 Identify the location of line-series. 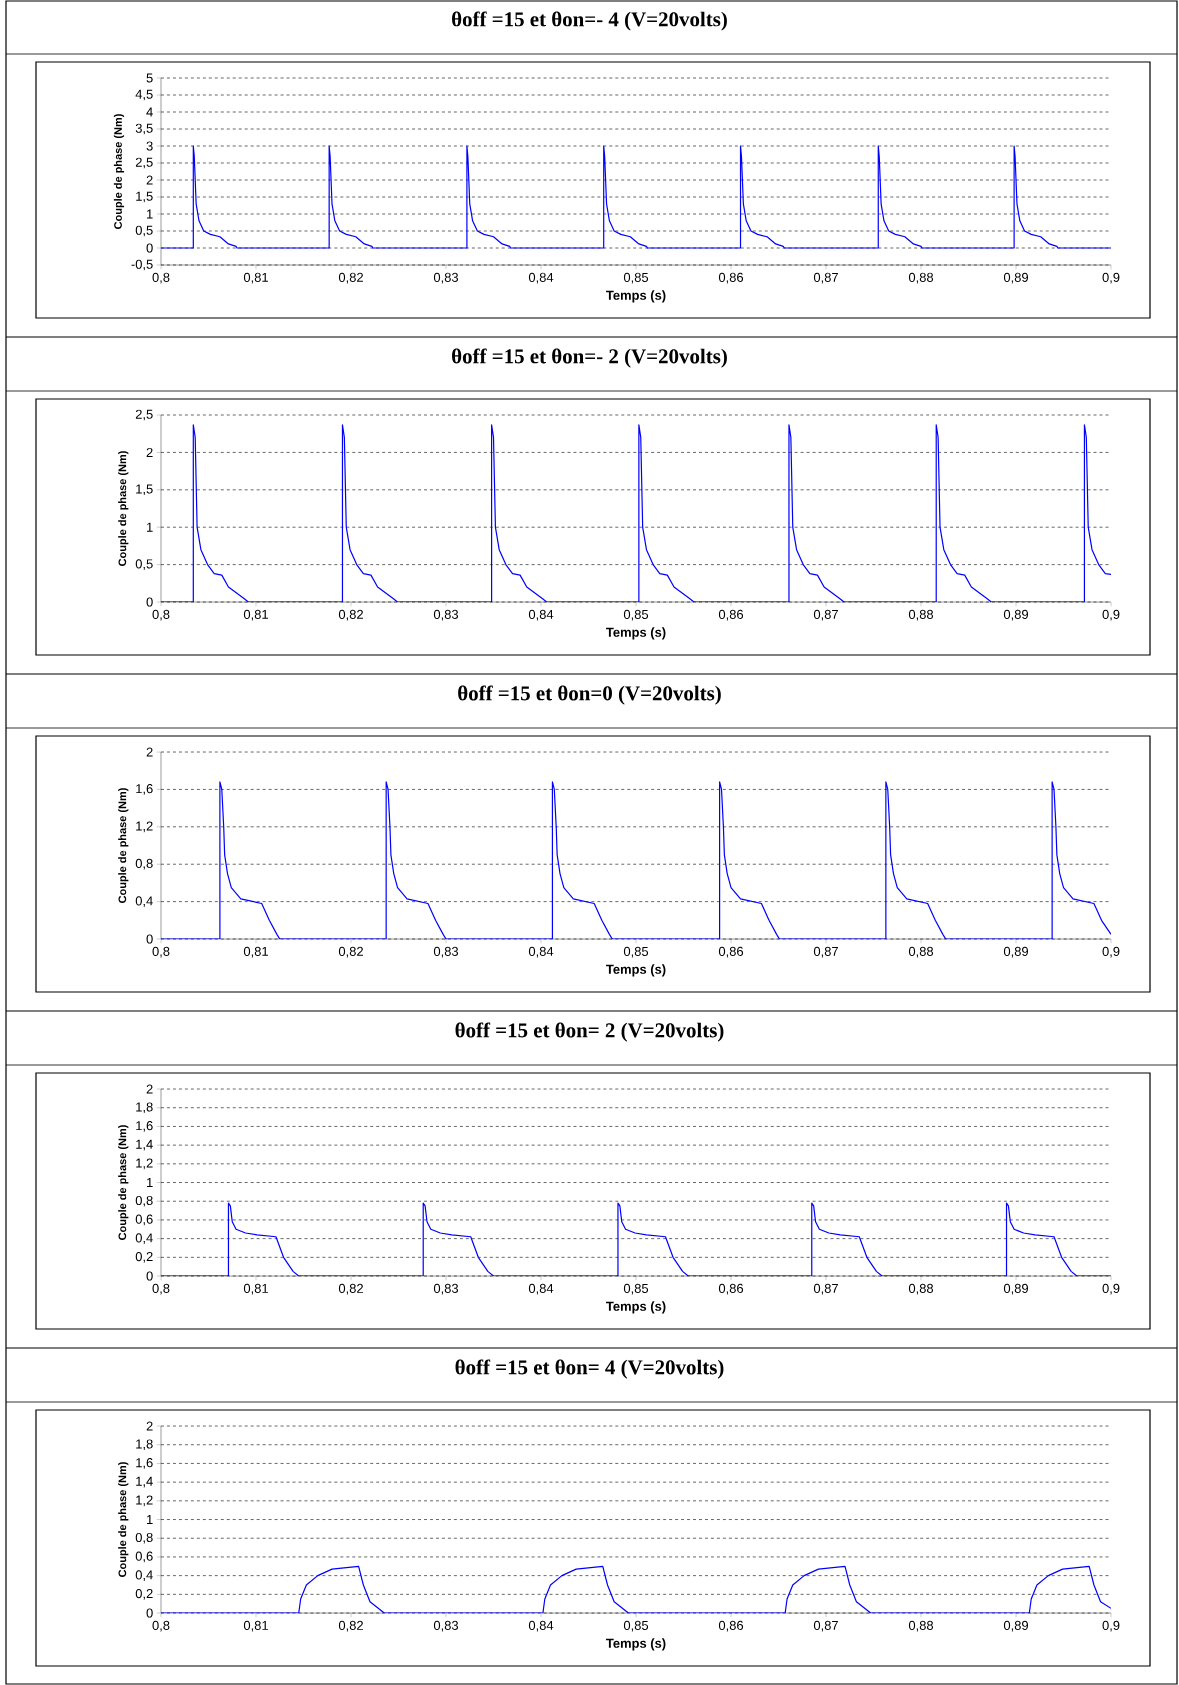
(636, 197).